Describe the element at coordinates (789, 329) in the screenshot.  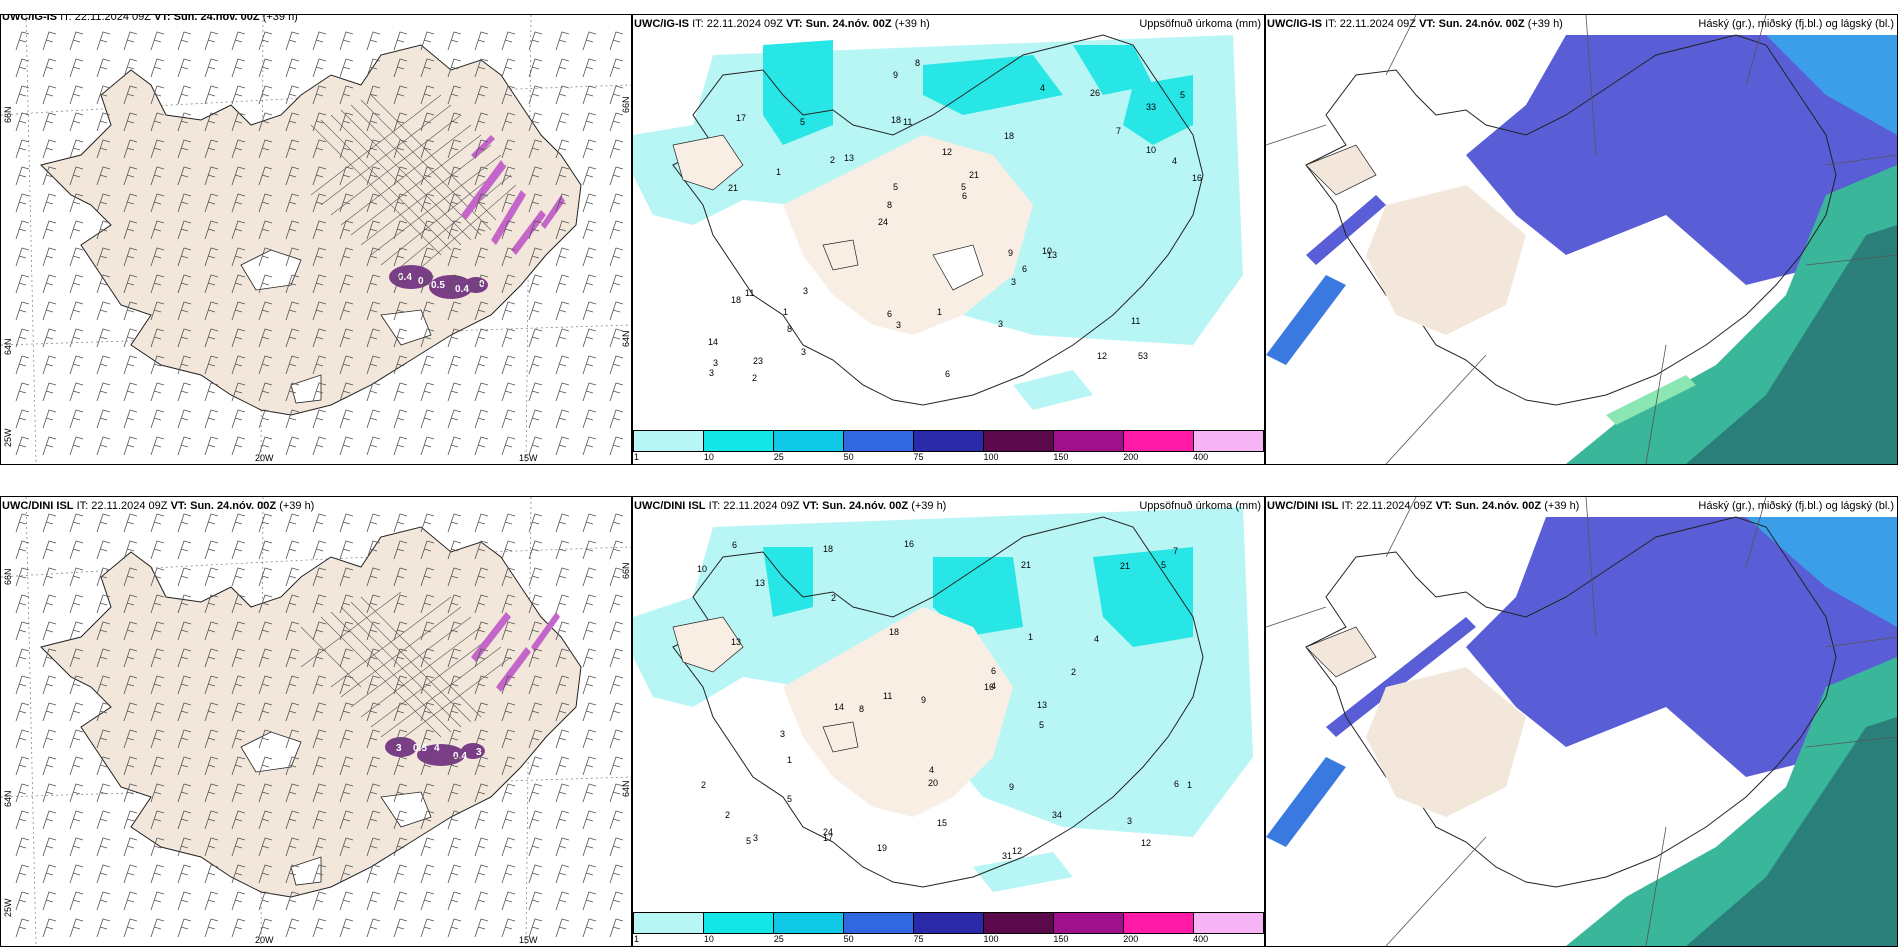
I see `precip-value: 8` at that location.